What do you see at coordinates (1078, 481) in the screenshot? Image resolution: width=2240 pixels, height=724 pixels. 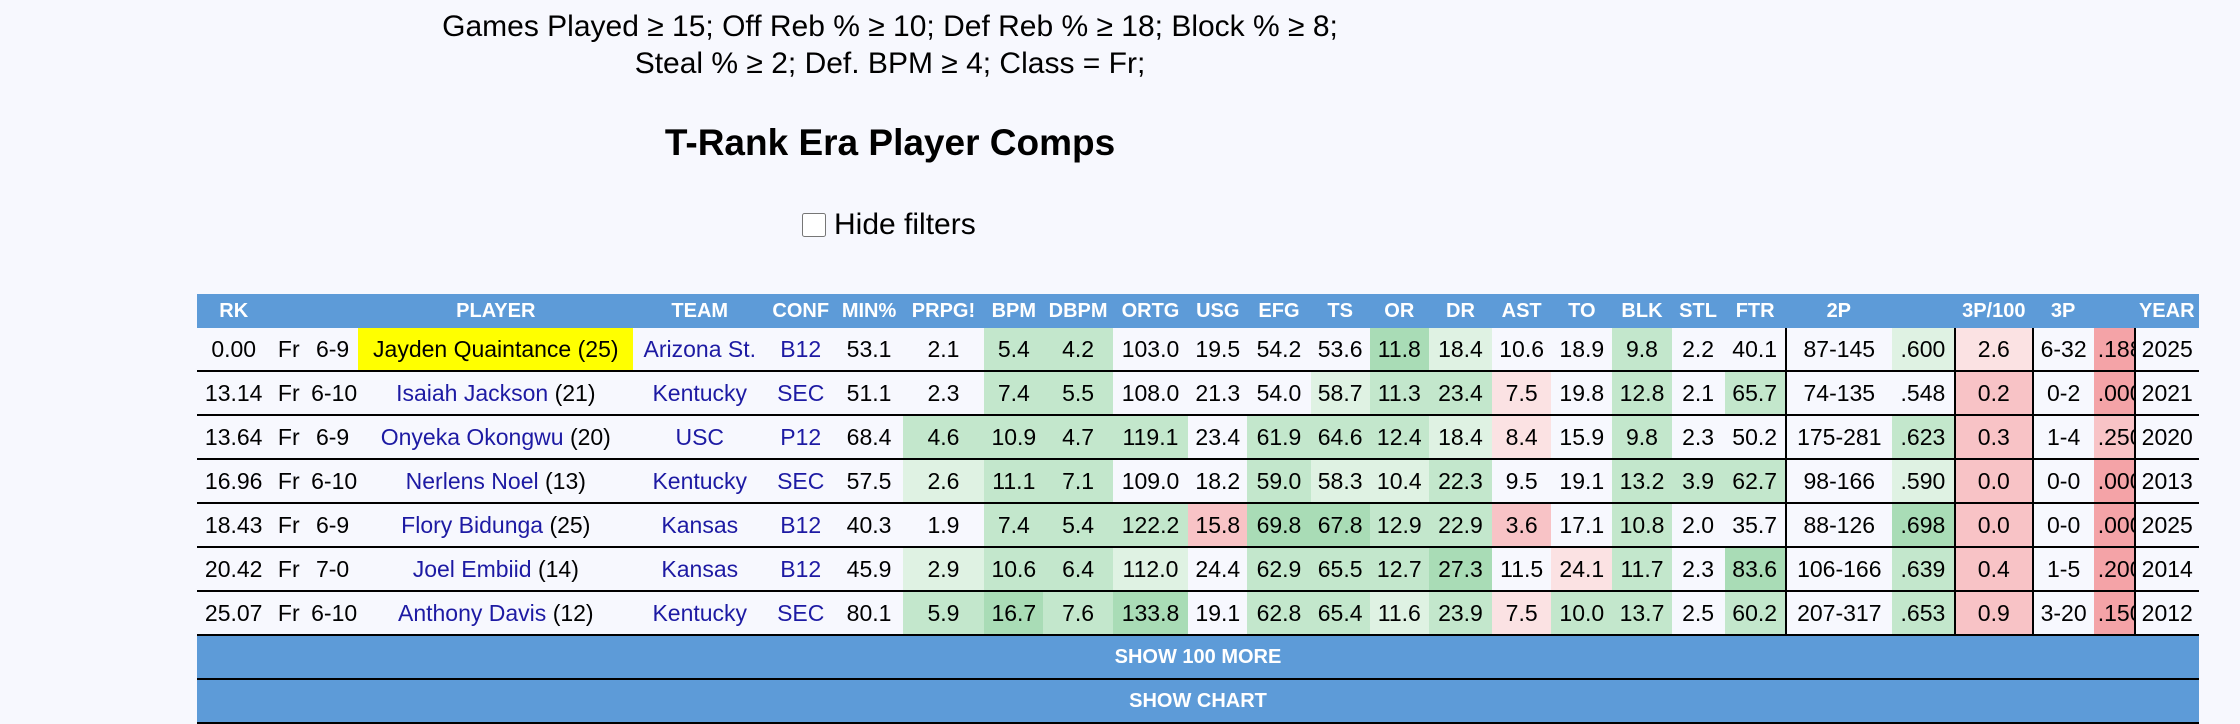 I see `cell-dbpm: 7.1` at bounding box center [1078, 481].